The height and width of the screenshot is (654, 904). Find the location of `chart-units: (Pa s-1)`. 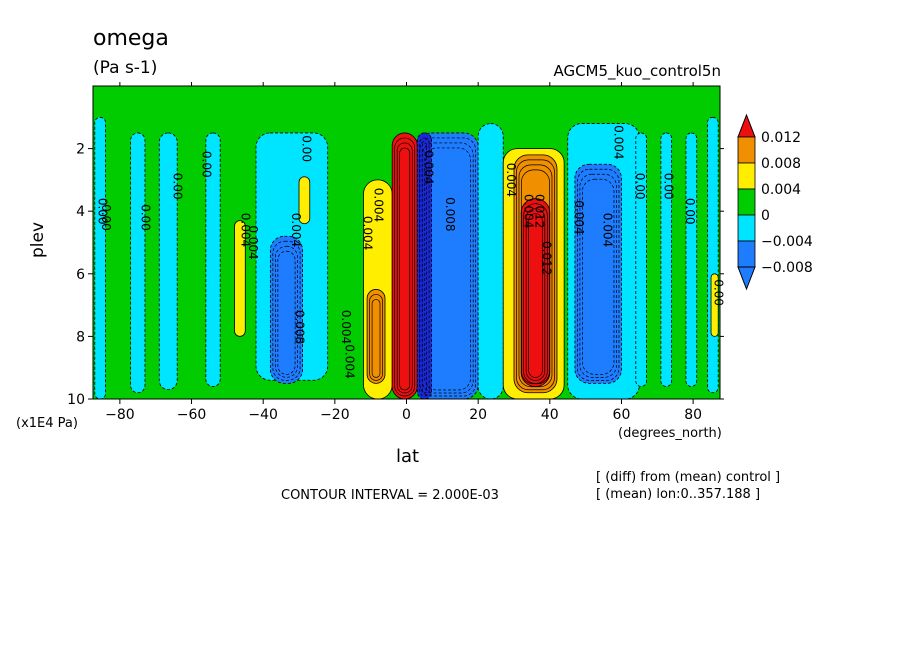

chart-units: (Pa s-1) is located at coordinates (125, 68).